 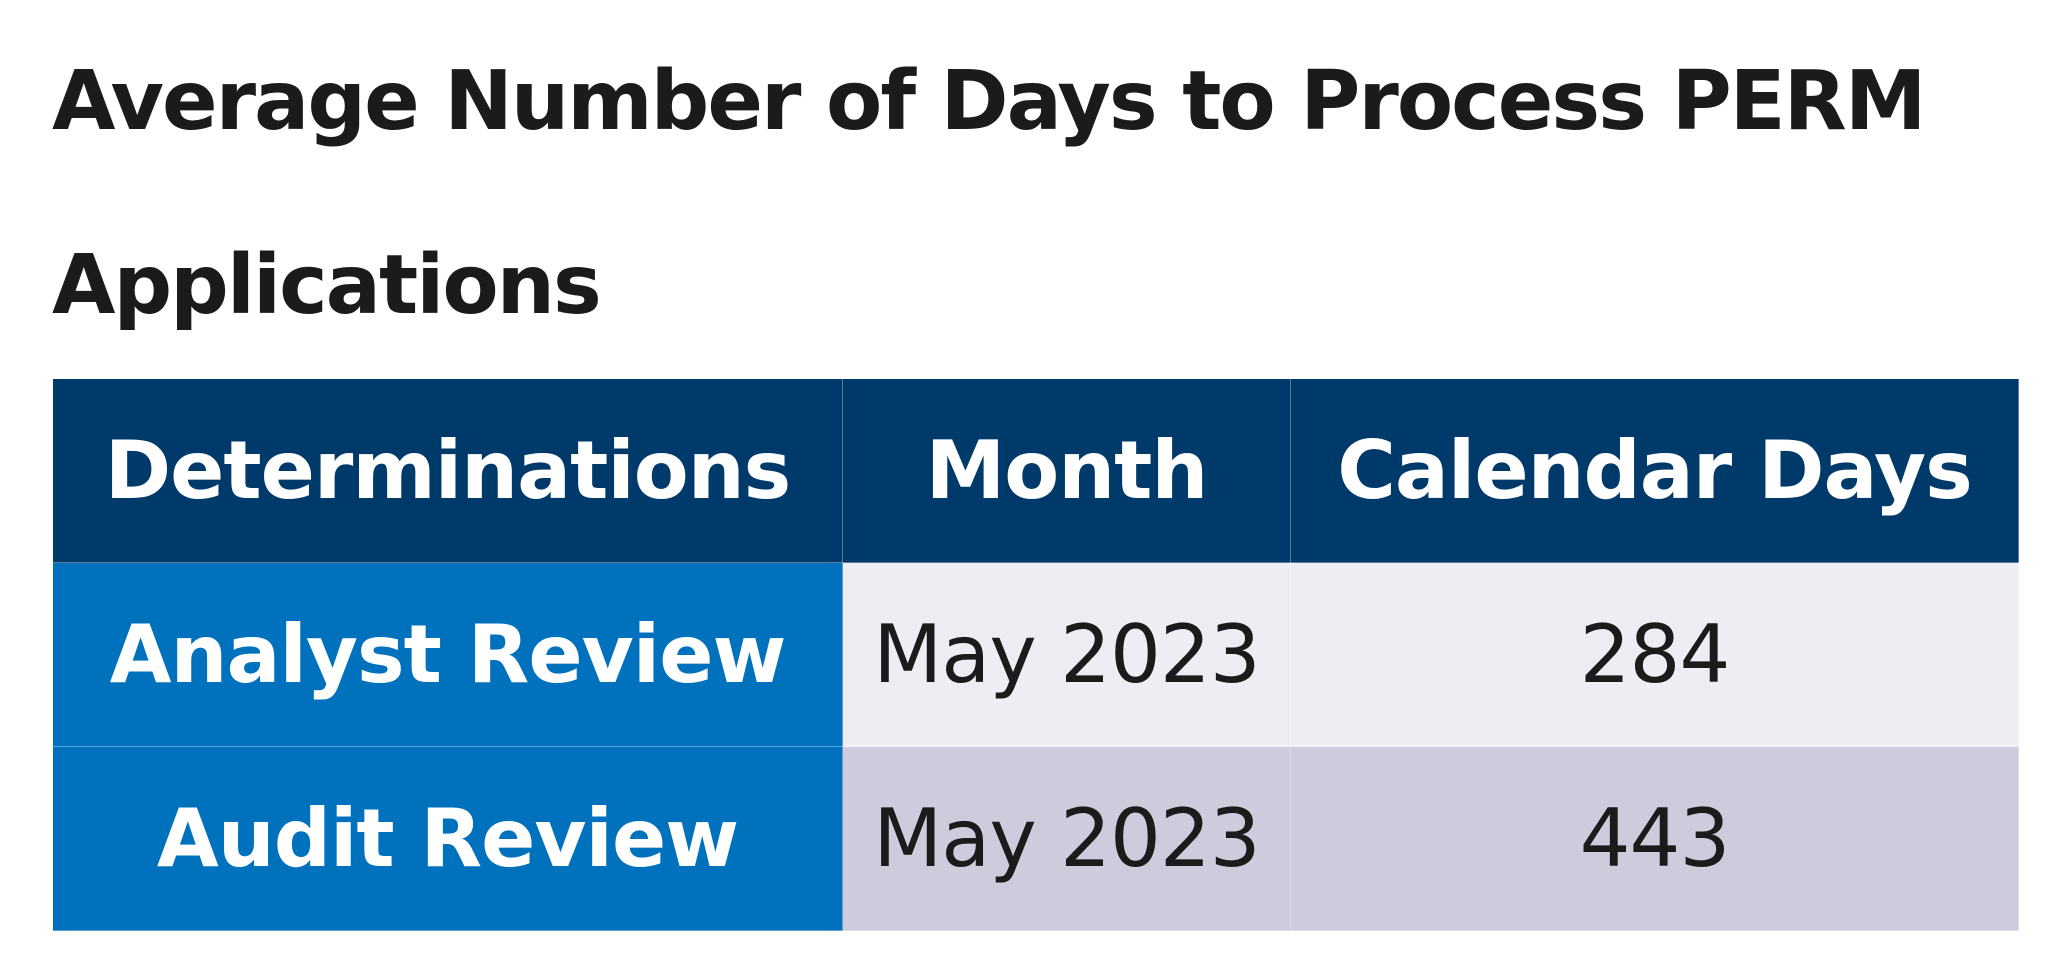 What do you see at coordinates (1066, 470) in the screenshot?
I see `column-header-month: Month` at bounding box center [1066, 470].